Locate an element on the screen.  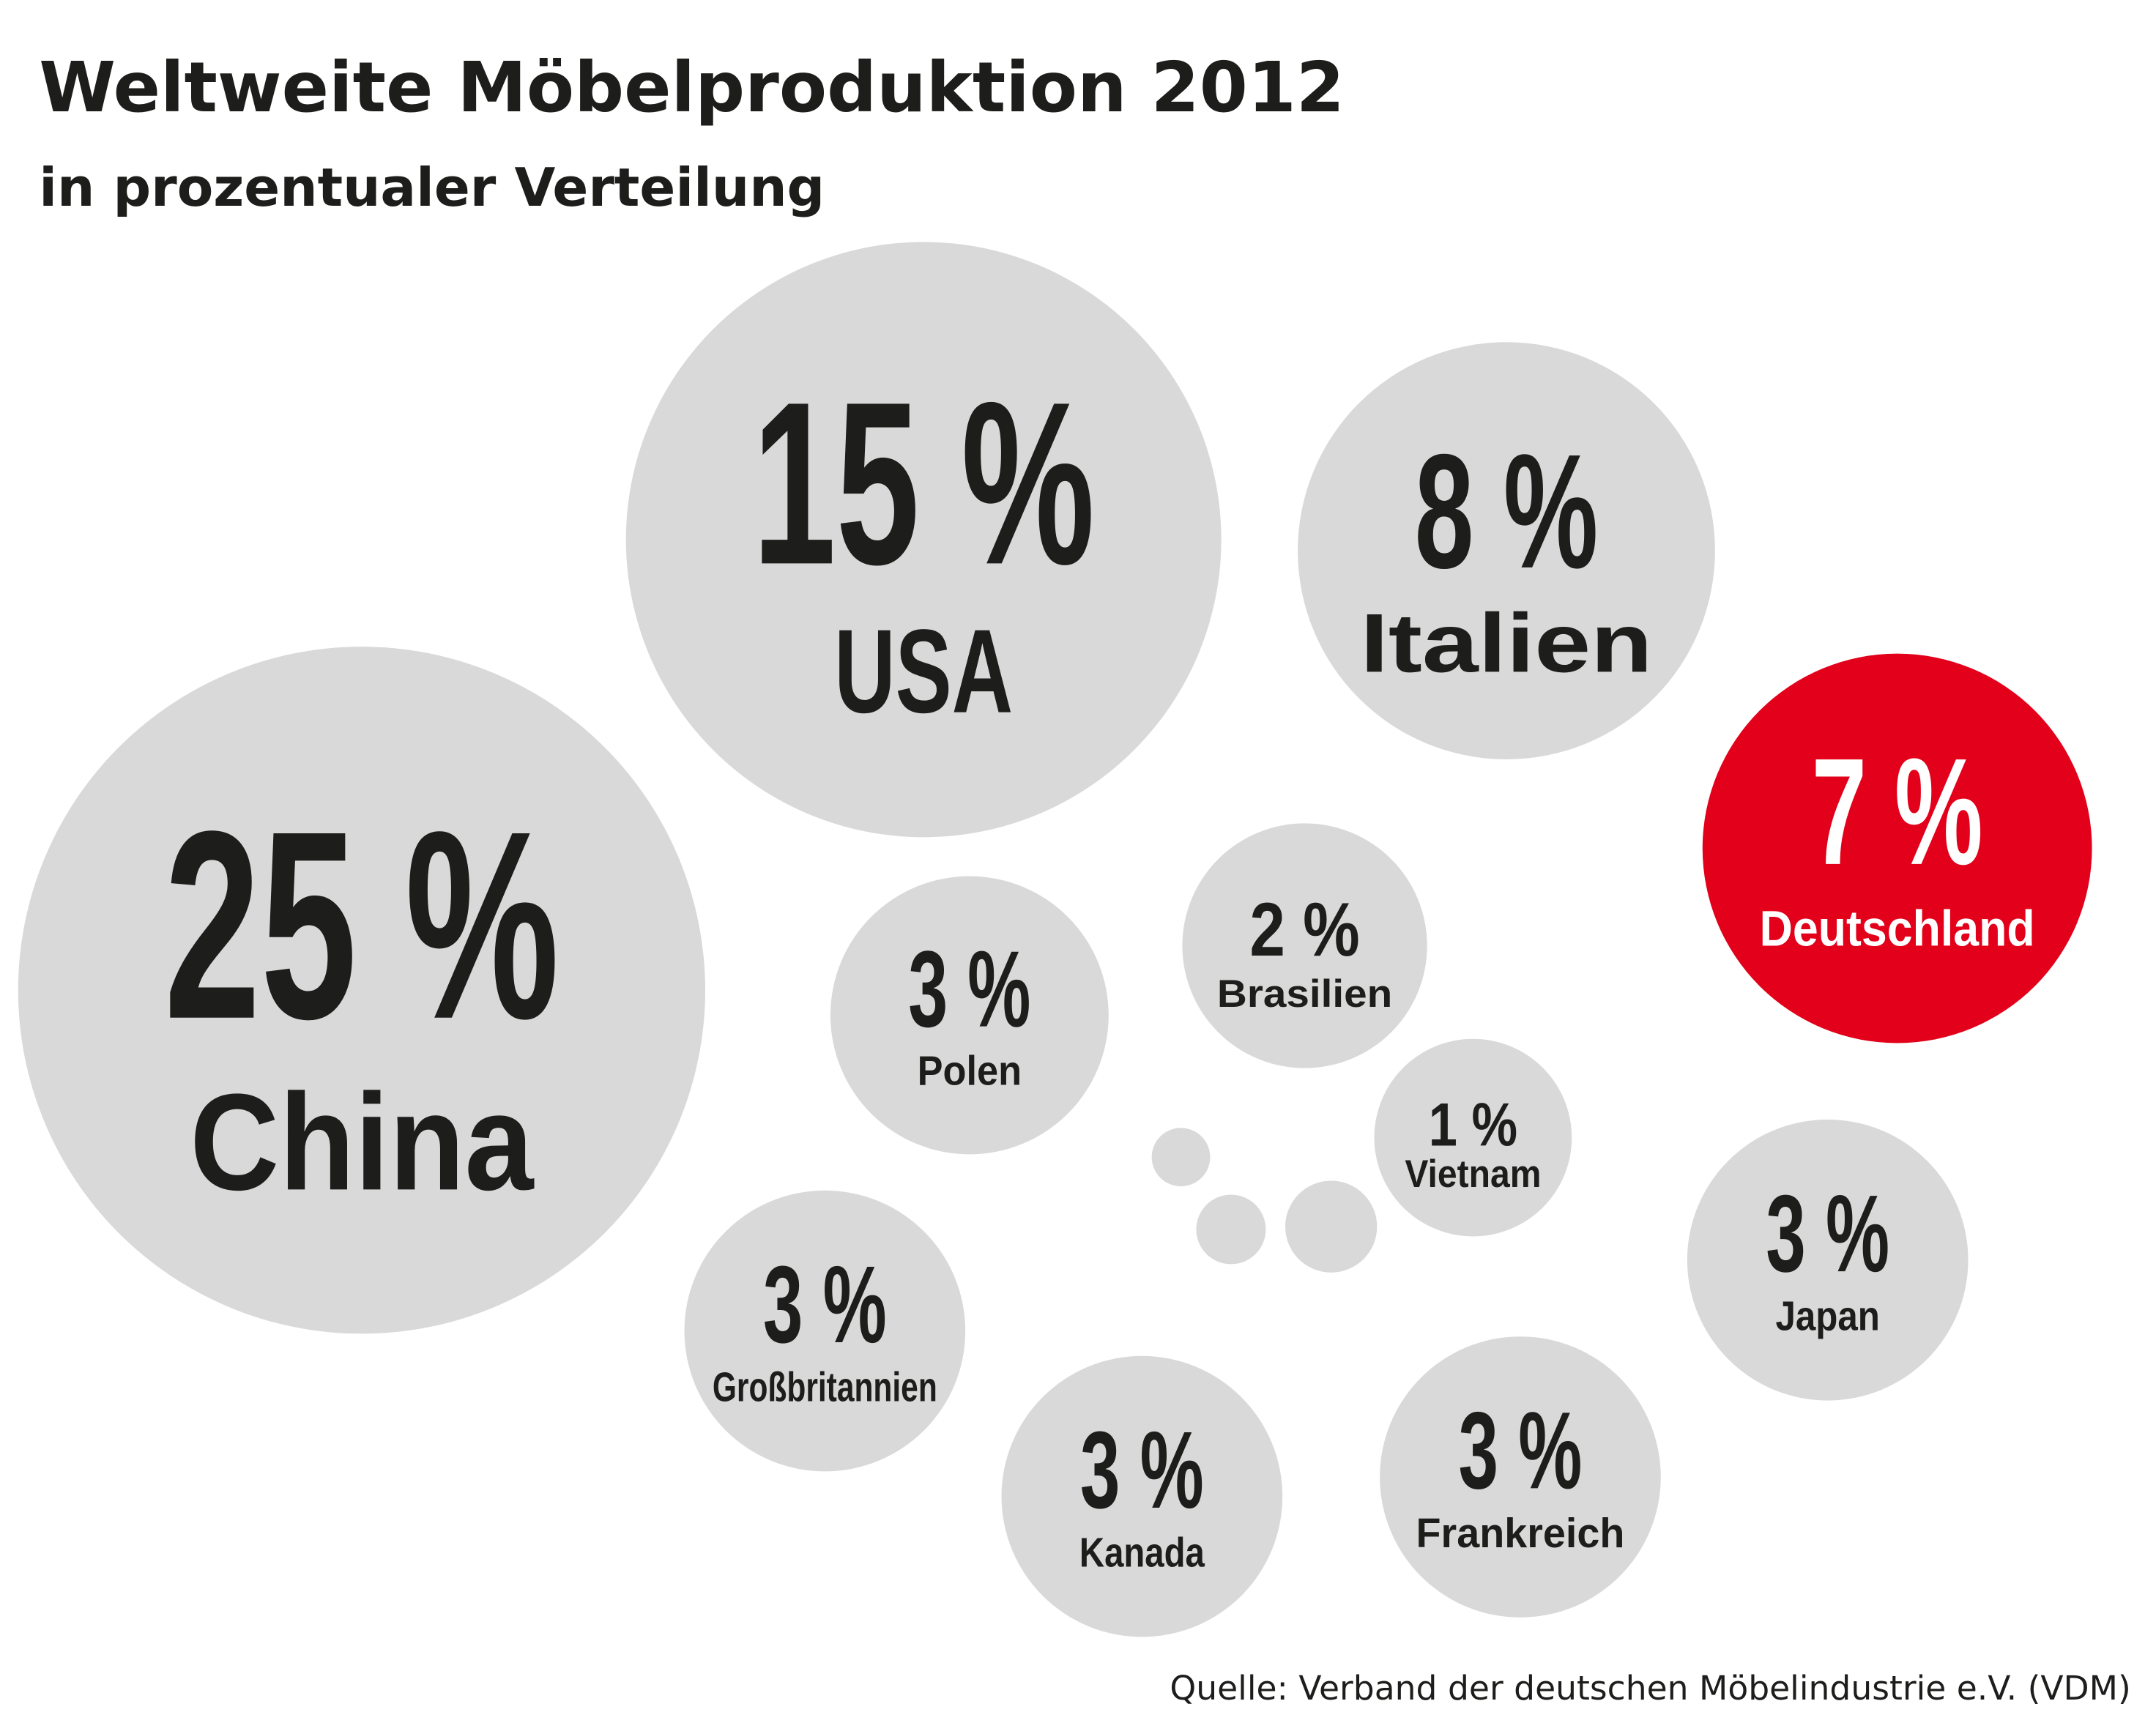
bubble-country-label: Polen is located at coordinates (970, 1071).